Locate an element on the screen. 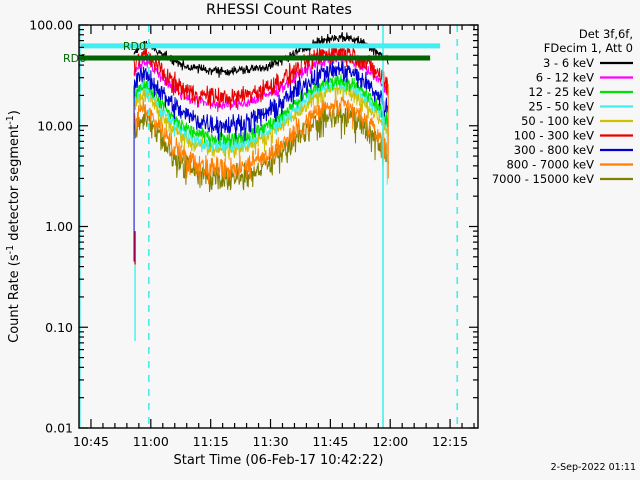  legend-item: 3 - 6 keV is located at coordinates (588, 63).